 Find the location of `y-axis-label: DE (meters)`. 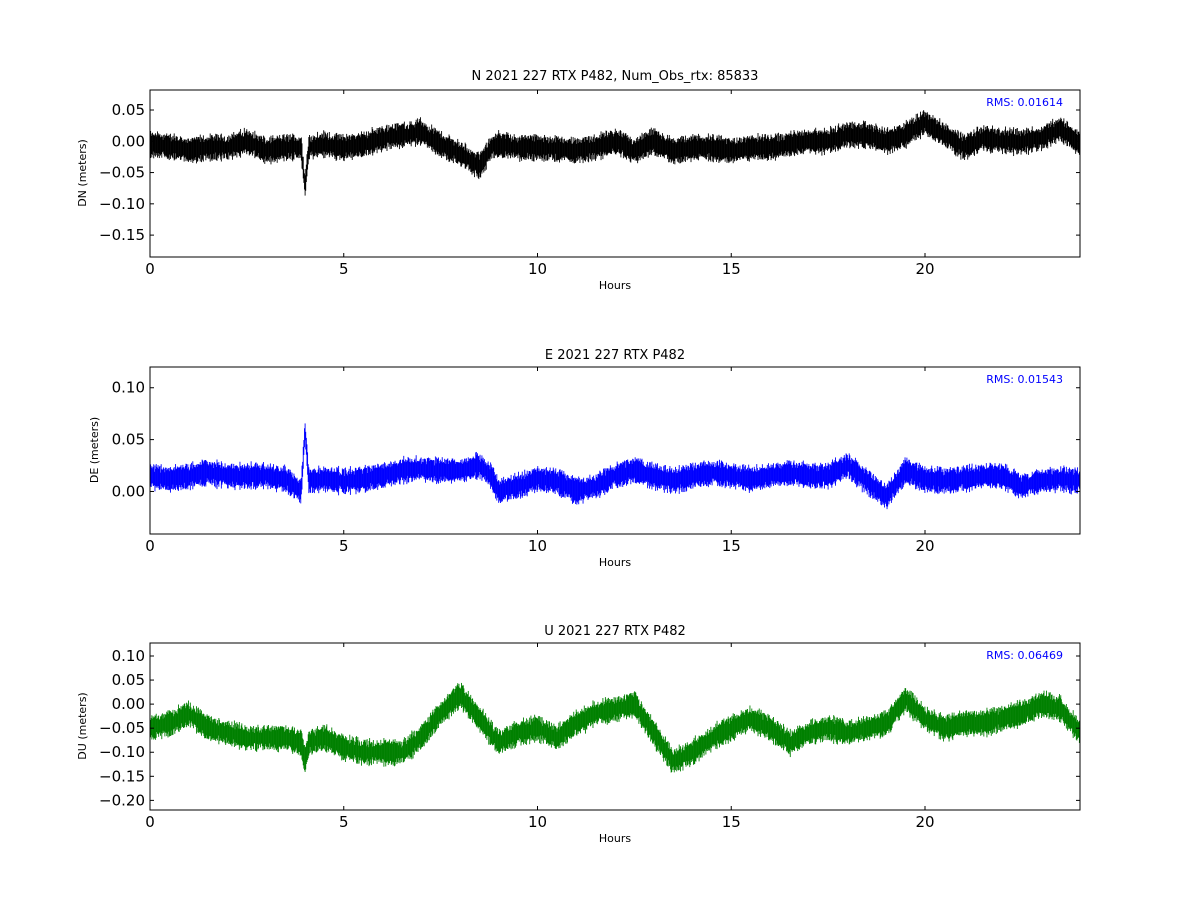

y-axis-label: DE (meters) is located at coordinates (94, 450).